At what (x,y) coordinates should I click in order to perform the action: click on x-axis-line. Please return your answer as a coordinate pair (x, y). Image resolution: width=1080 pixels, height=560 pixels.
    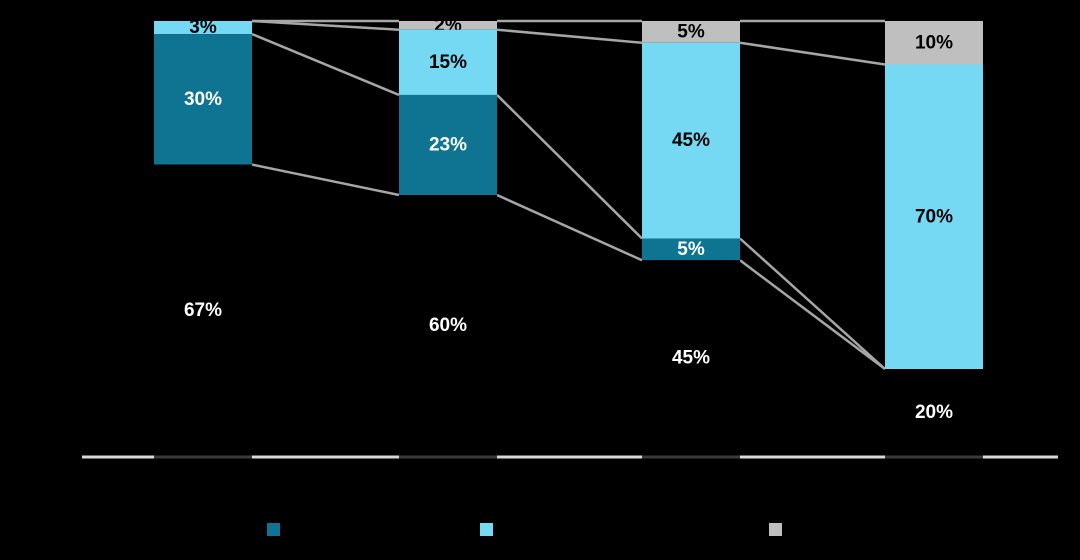
    Looking at the image, I should click on (570, 457).